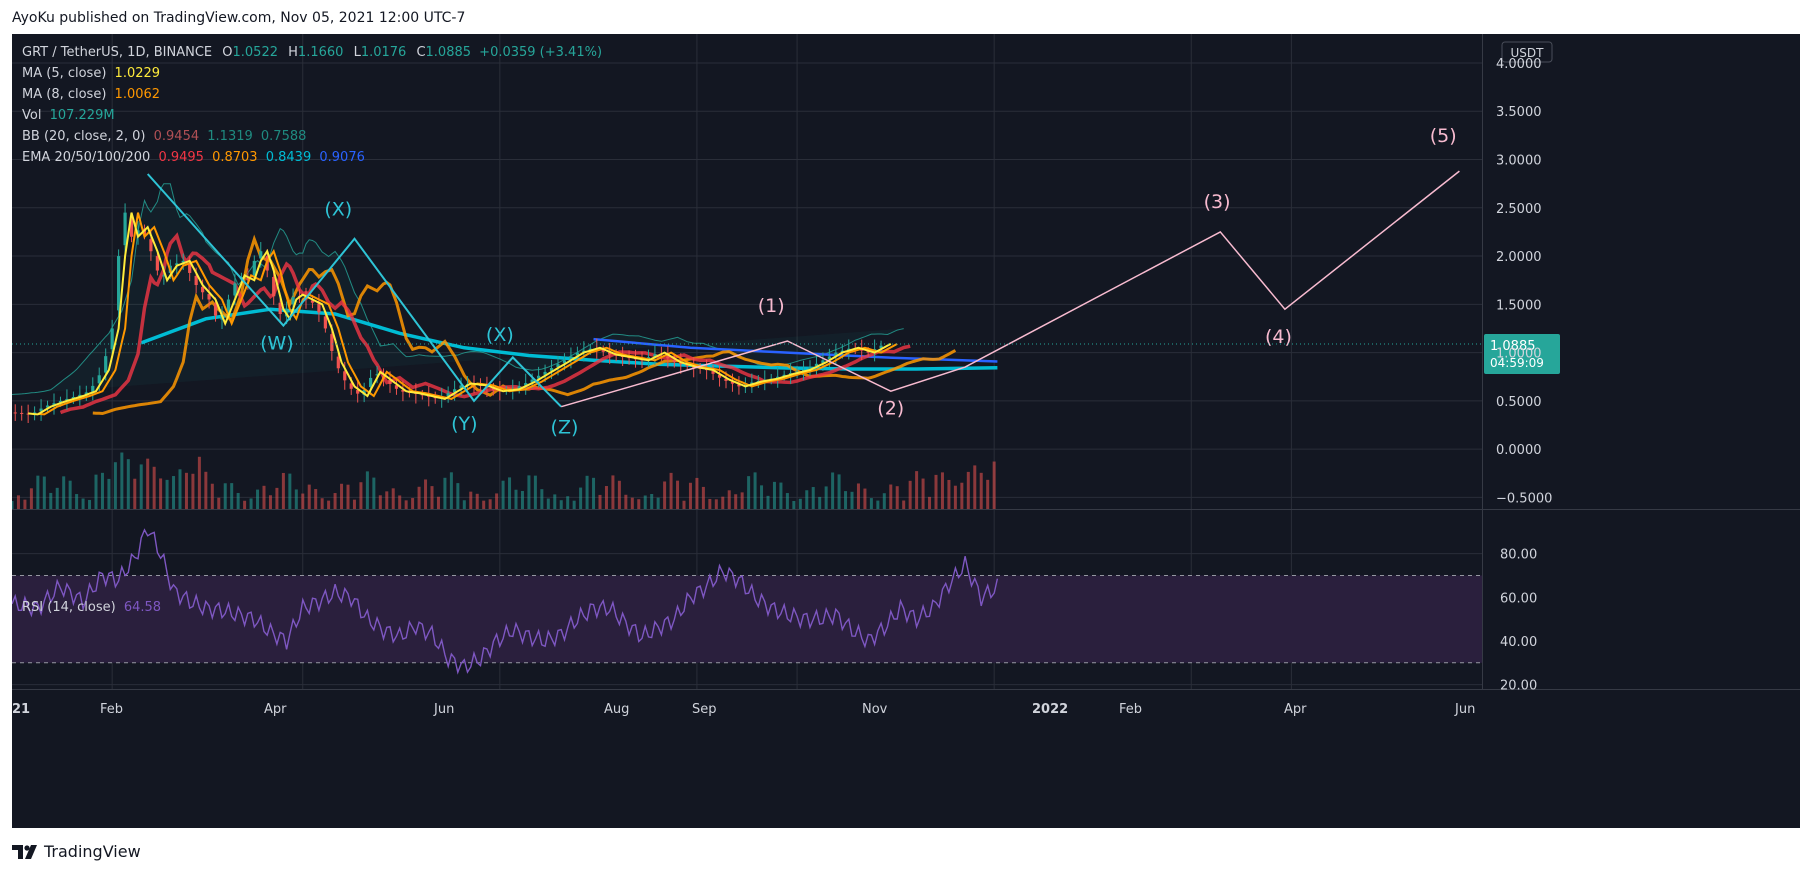 This screenshot has height=875, width=1813. What do you see at coordinates (875, 709) in the screenshot?
I see `time-tick-label: Nov` at bounding box center [875, 709].